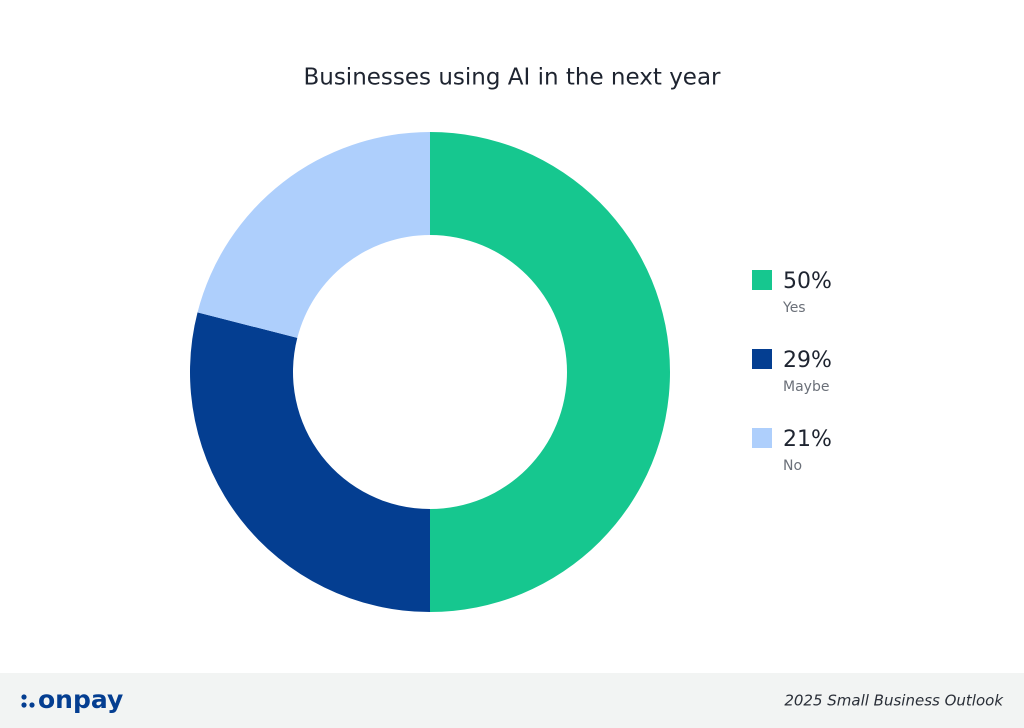 The height and width of the screenshot is (728, 1024). What do you see at coordinates (512, 700) in the screenshot?
I see `footer-band` at bounding box center [512, 700].